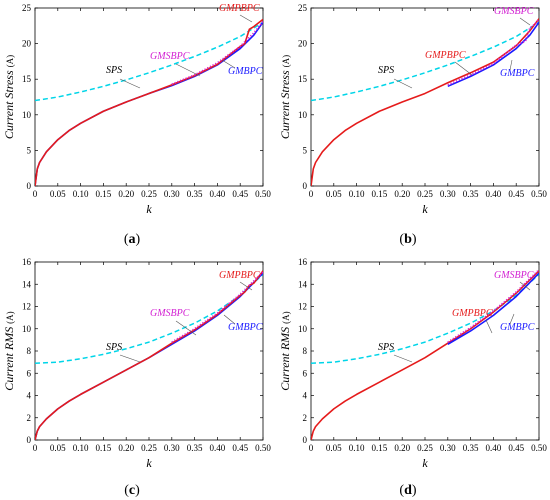  Describe the element at coordinates (132, 239) in the screenshot. I see `panel-label: (a)` at that location.